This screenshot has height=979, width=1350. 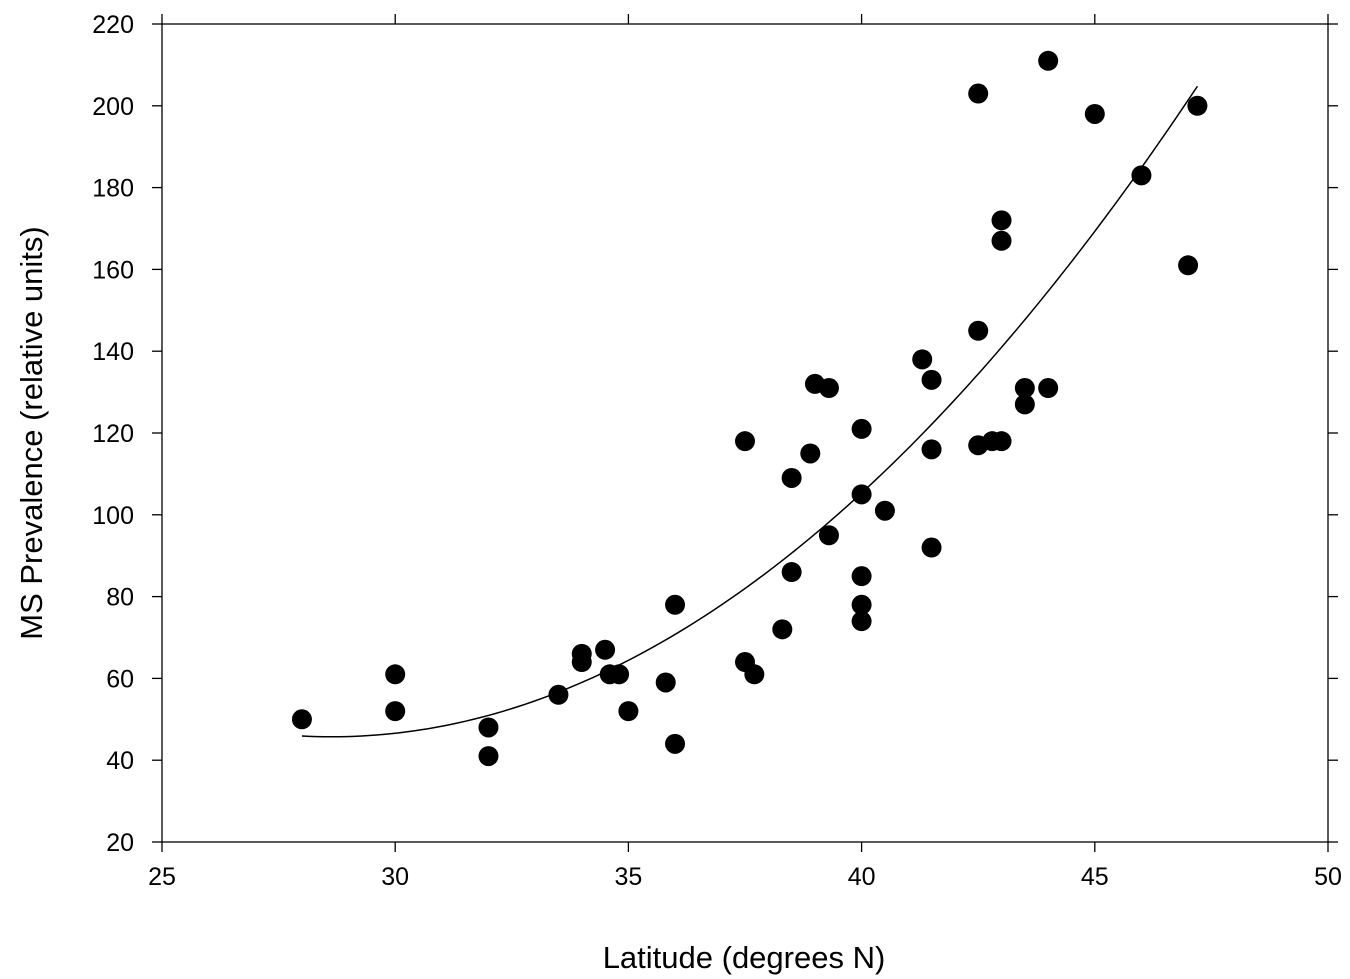 I want to click on x-tick-label: 50, so click(x=1328, y=877).